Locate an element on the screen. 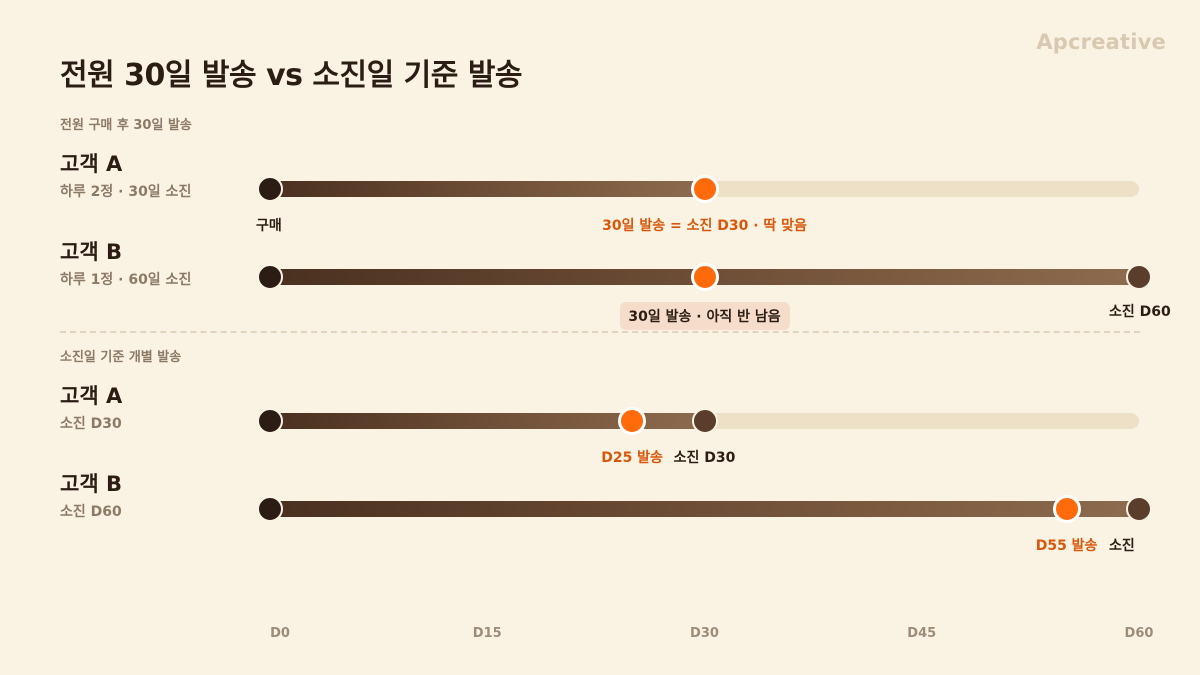  page-title: 전원 30일 발송 vs 소진일 기준 발송 is located at coordinates (291, 75).